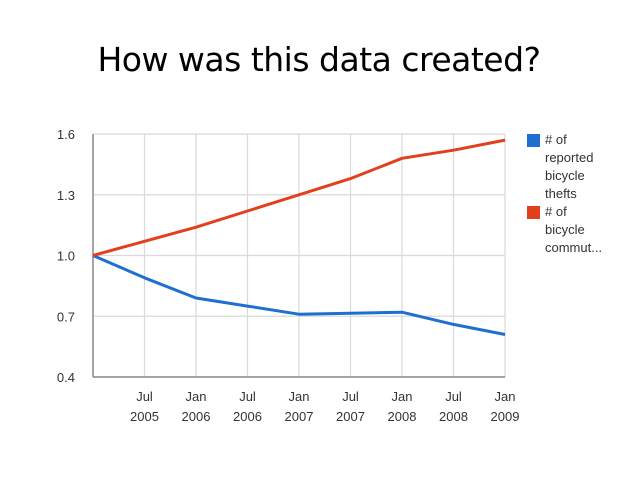 Image resolution: width=638 pixels, height=479 pixels. What do you see at coordinates (144, 416) in the screenshot?
I see `x-tick-year: 2005` at bounding box center [144, 416].